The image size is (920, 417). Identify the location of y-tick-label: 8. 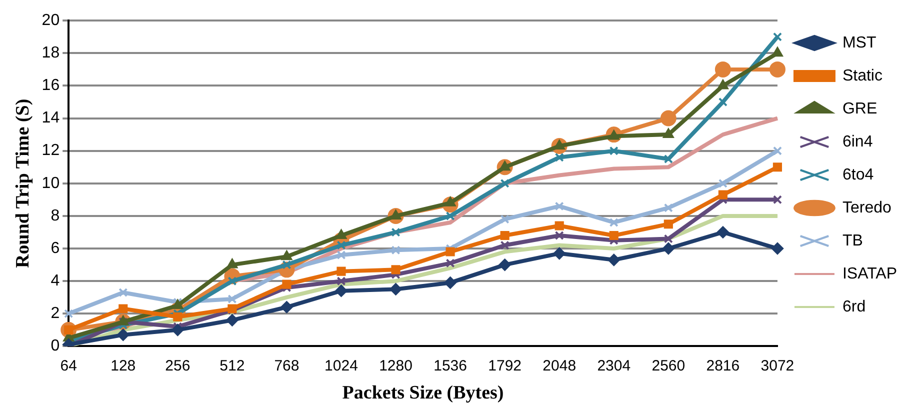
(55, 215).